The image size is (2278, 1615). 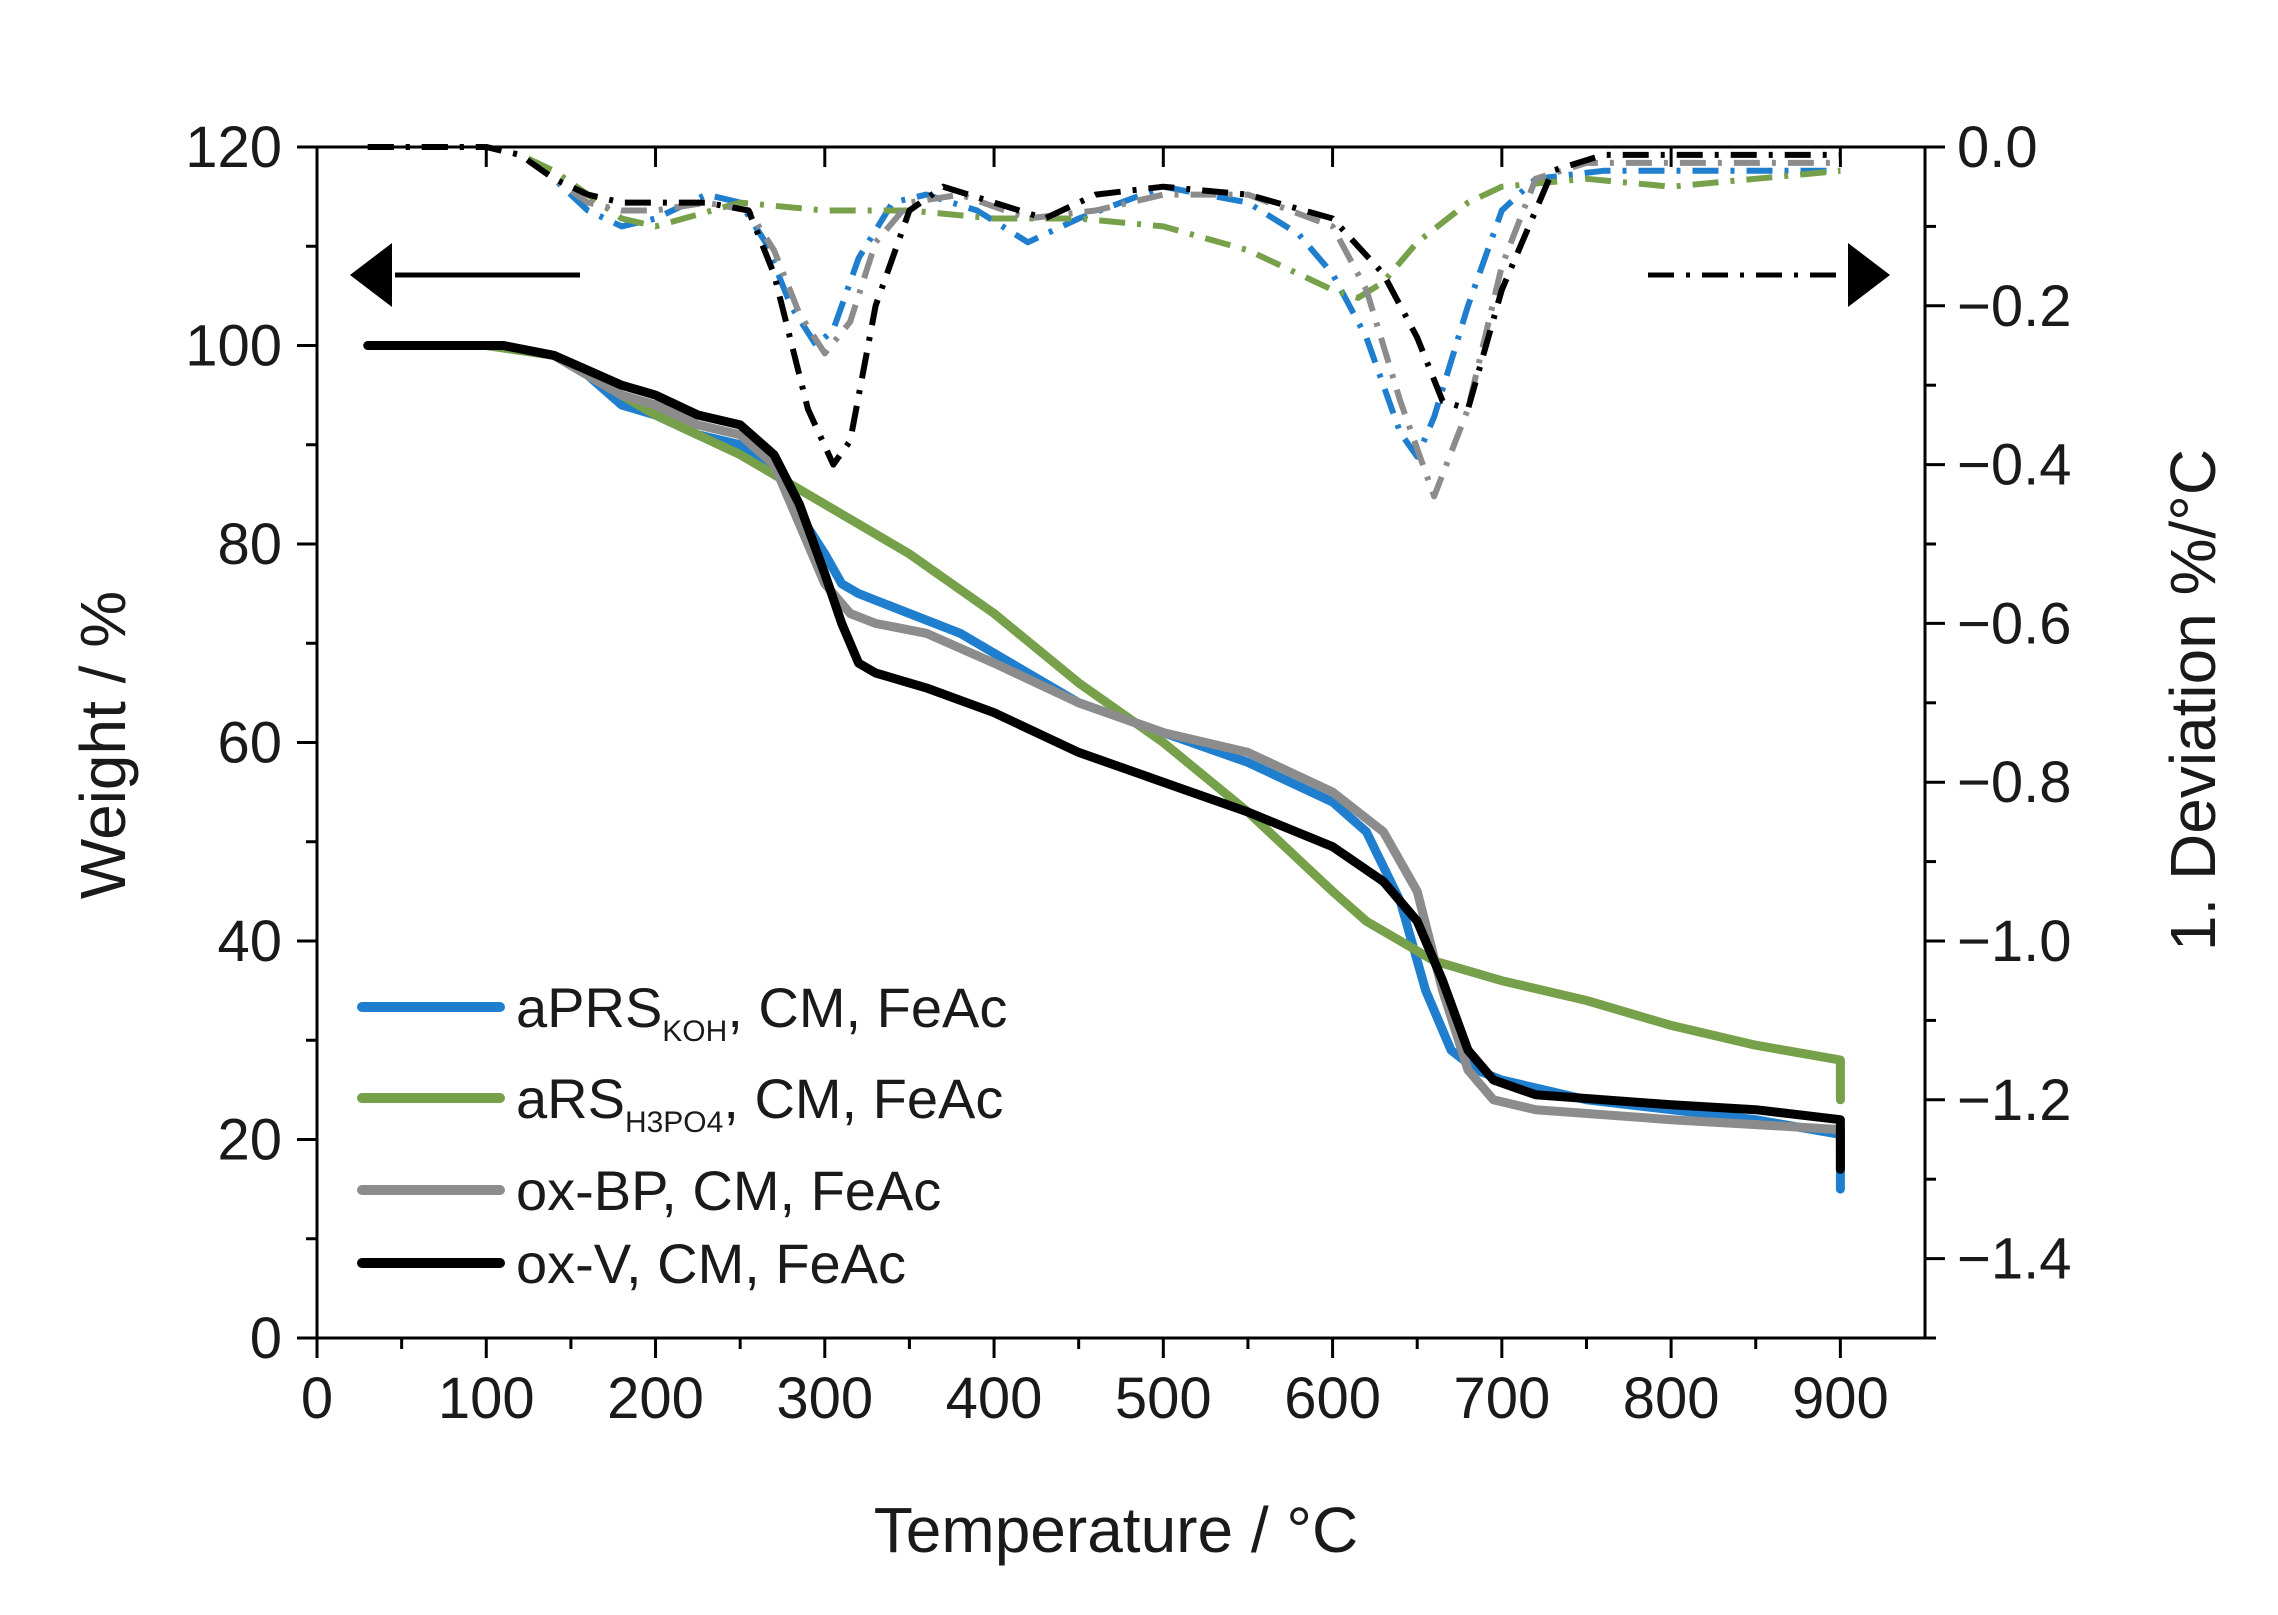 I want to click on legend-main-text: ox-V, CM, FeAc, so click(x=711, y=1263).